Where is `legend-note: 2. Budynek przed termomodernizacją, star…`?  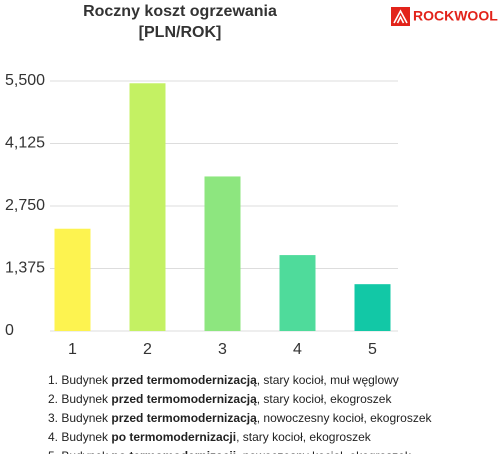 legend-note: 2. Budynek przed termomodernizacją, star… is located at coordinates (220, 399).